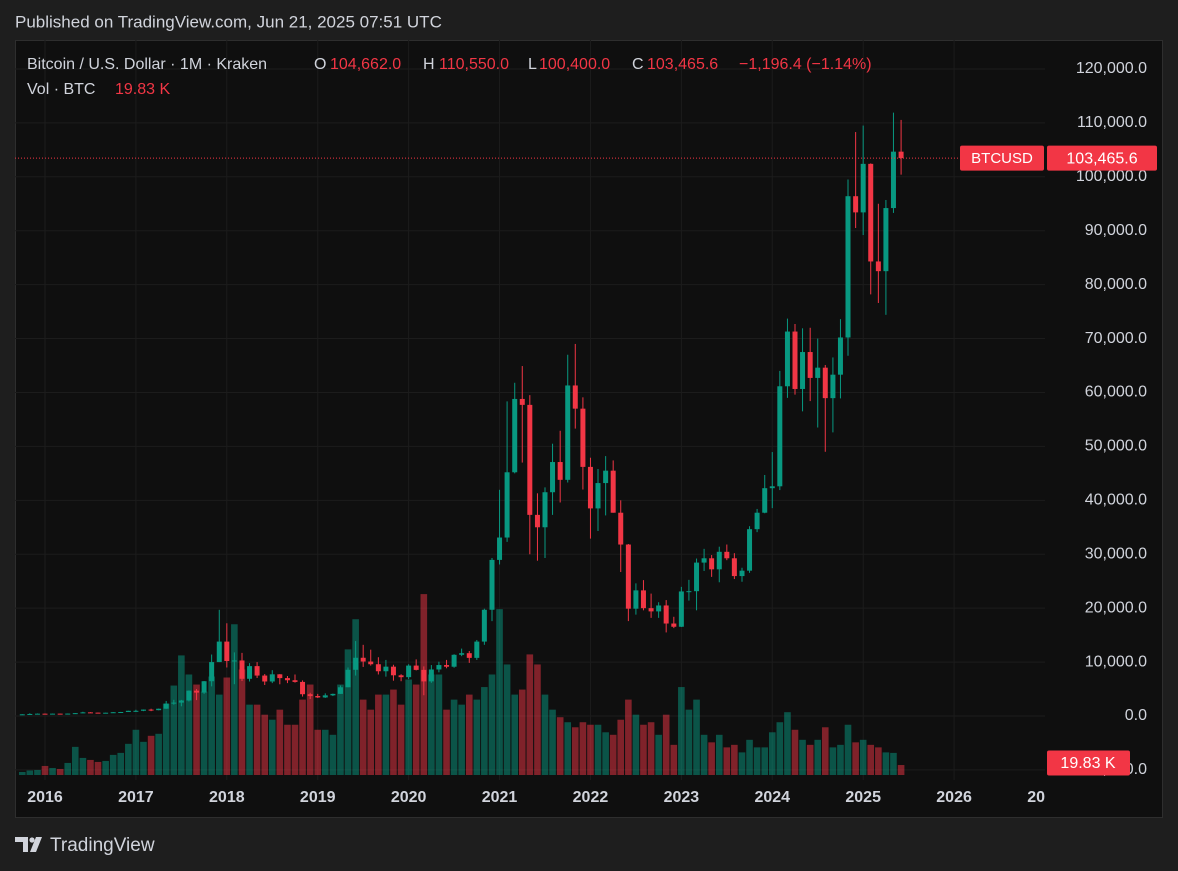 The width and height of the screenshot is (1178, 871). What do you see at coordinates (142, 89) in the screenshot?
I see `volume-value: 19.83 K` at bounding box center [142, 89].